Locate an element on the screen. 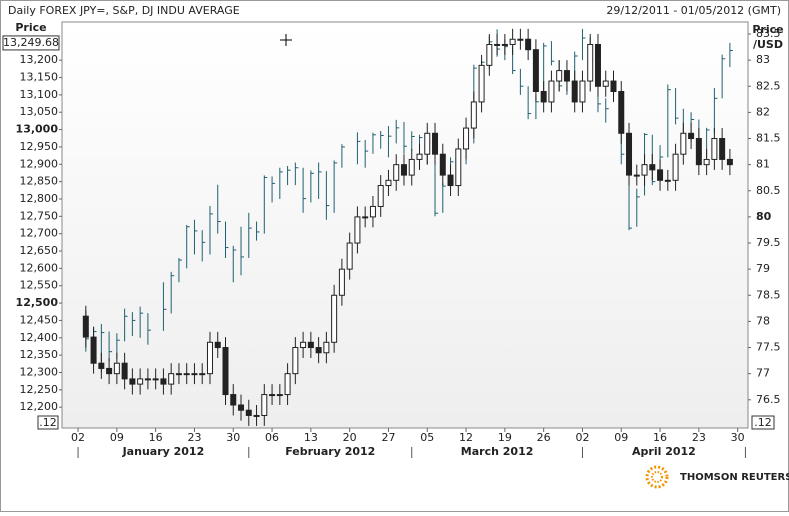  y2-tick-label: 78.5 is located at coordinates (768, 294).